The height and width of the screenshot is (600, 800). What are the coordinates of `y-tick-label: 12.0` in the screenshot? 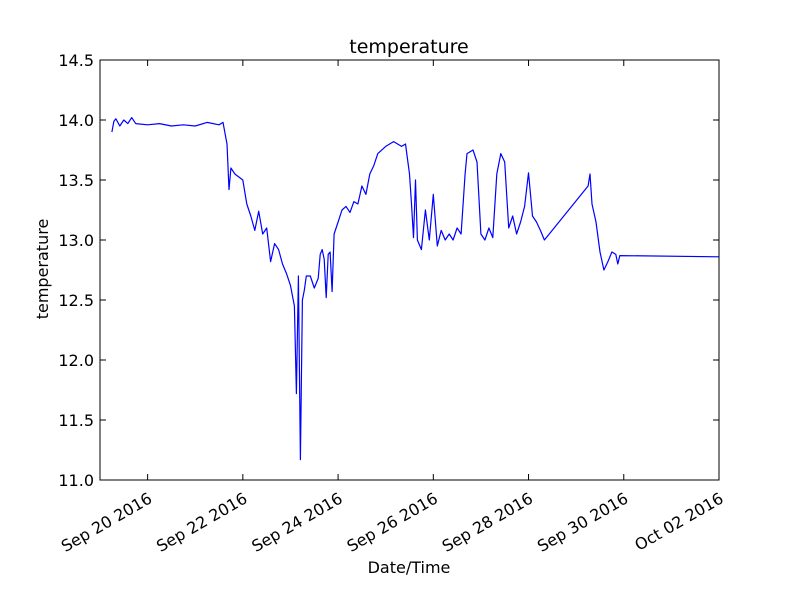 It's located at (76, 360).